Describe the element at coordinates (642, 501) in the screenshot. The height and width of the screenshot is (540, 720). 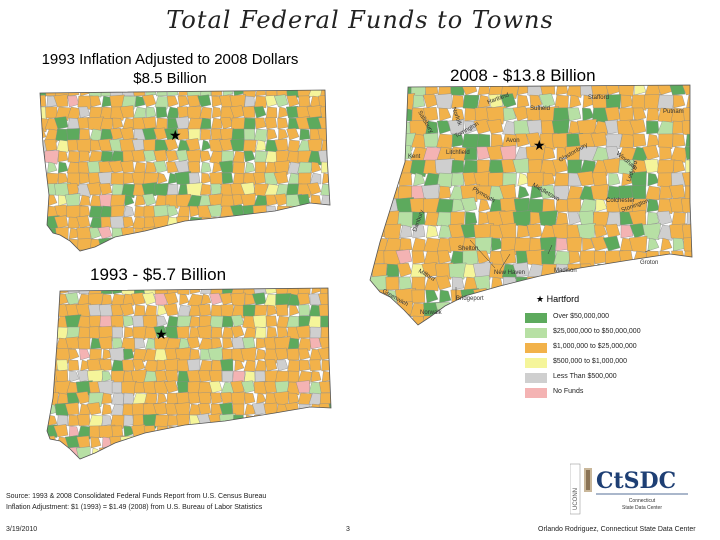
I see `logo-sub-1: Connecticut` at that location.